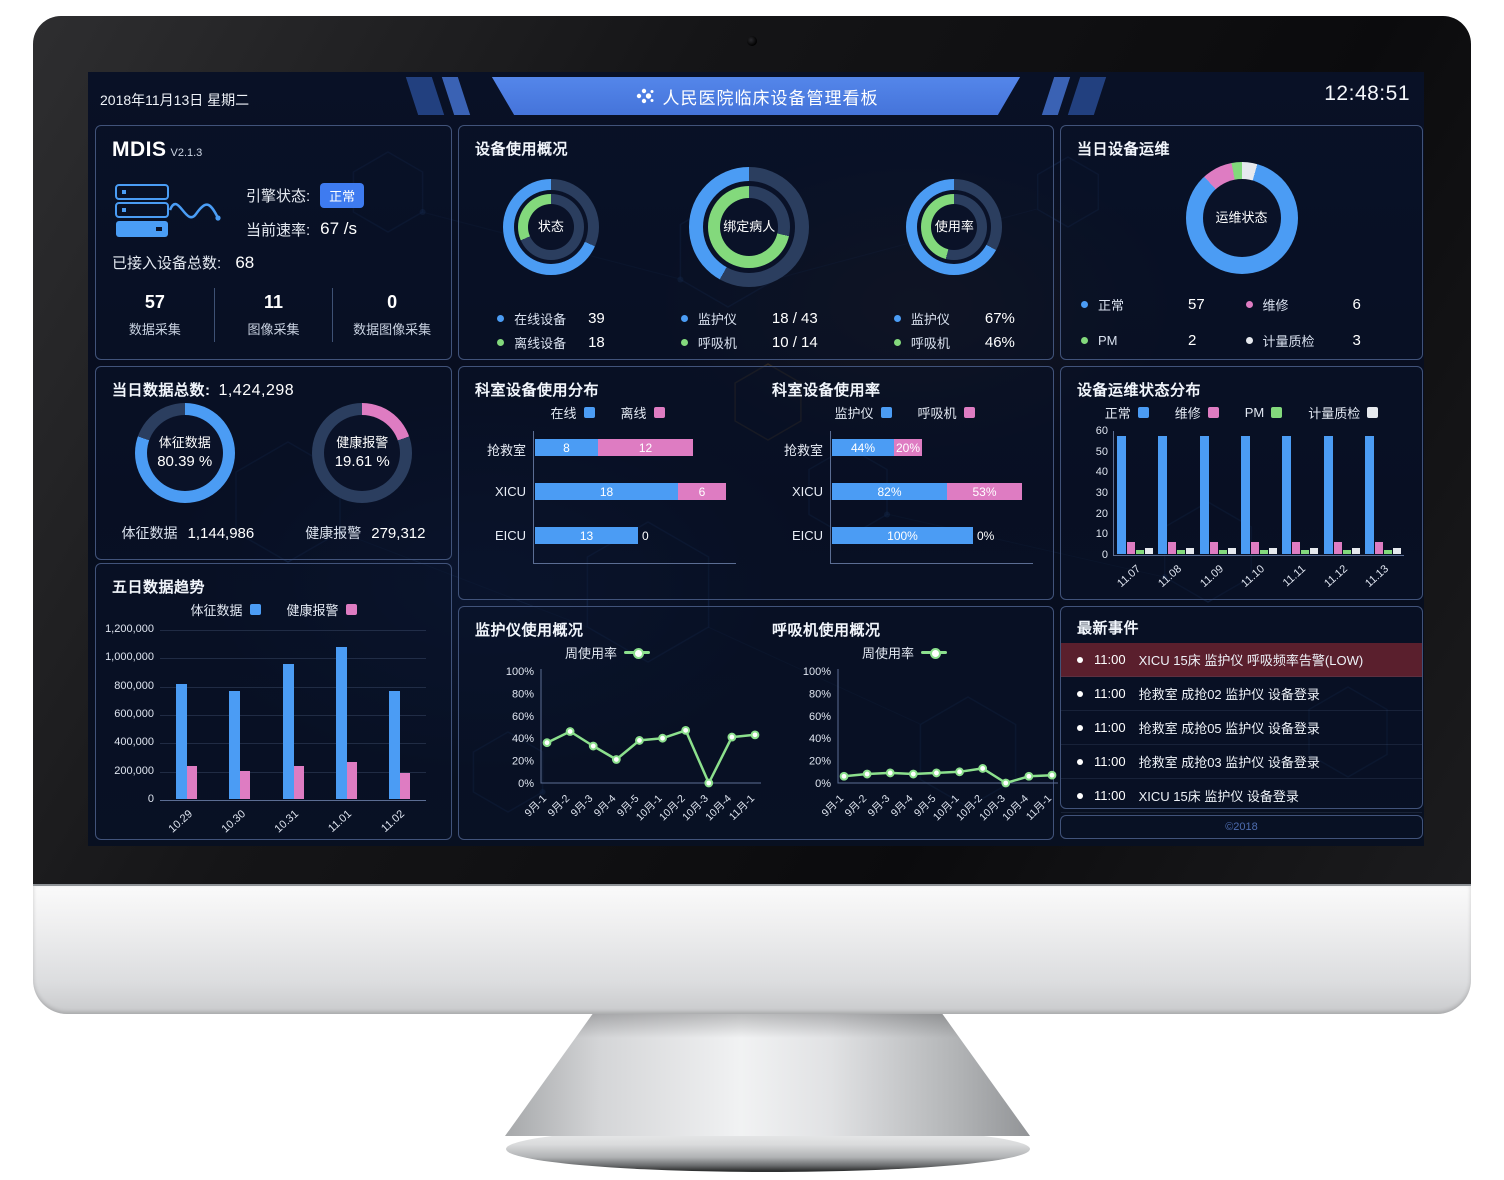 This screenshot has height=1180, width=1504. What do you see at coordinates (1197, 412) in the screenshot?
I see `mdist-legend-item: 维修` at bounding box center [1197, 412].